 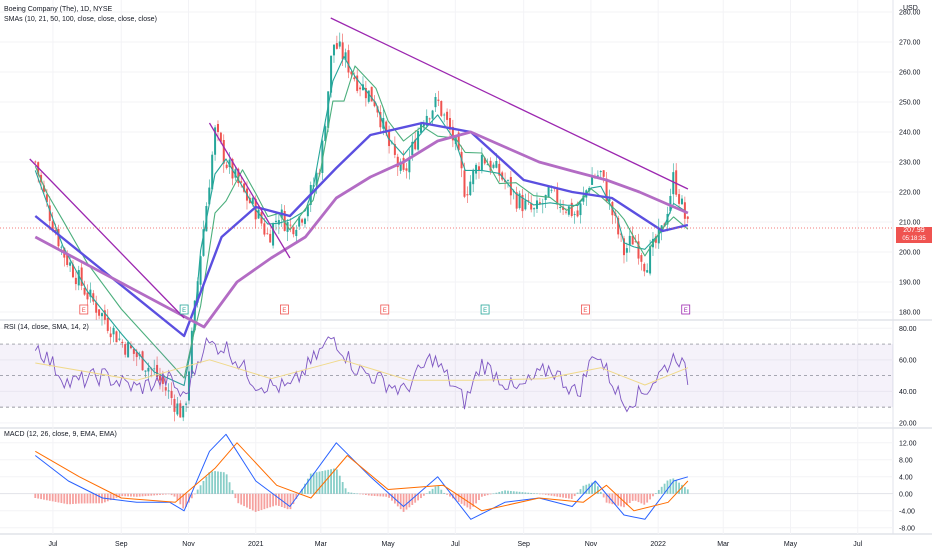 What do you see at coordinates (361, 476) in the screenshot?
I see `macd-line` at bounding box center [361, 476].